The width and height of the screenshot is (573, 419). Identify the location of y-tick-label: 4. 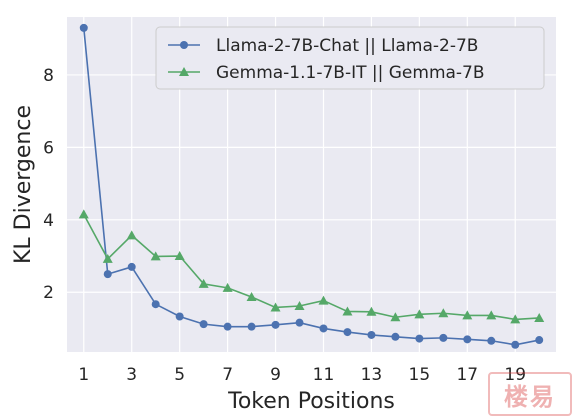
(48, 221).